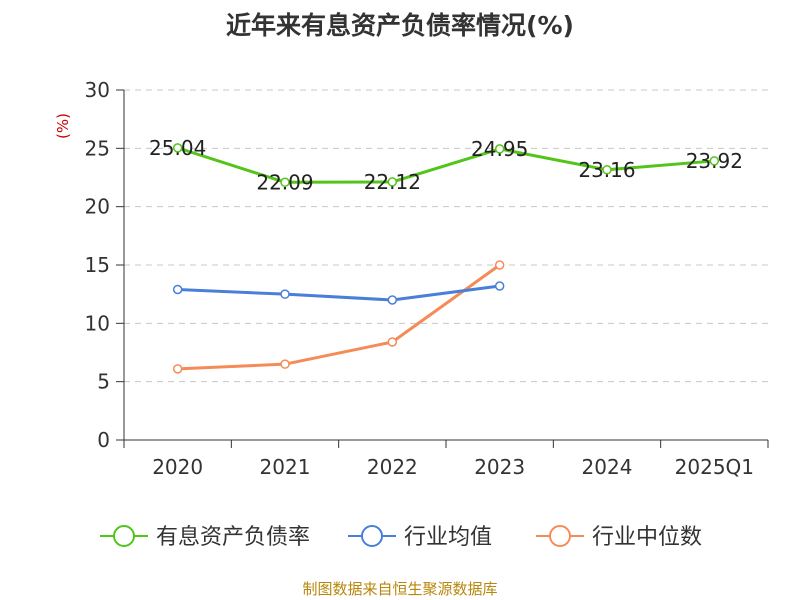  I want to click on x-tick-label: 2025Q1, so click(714, 467).